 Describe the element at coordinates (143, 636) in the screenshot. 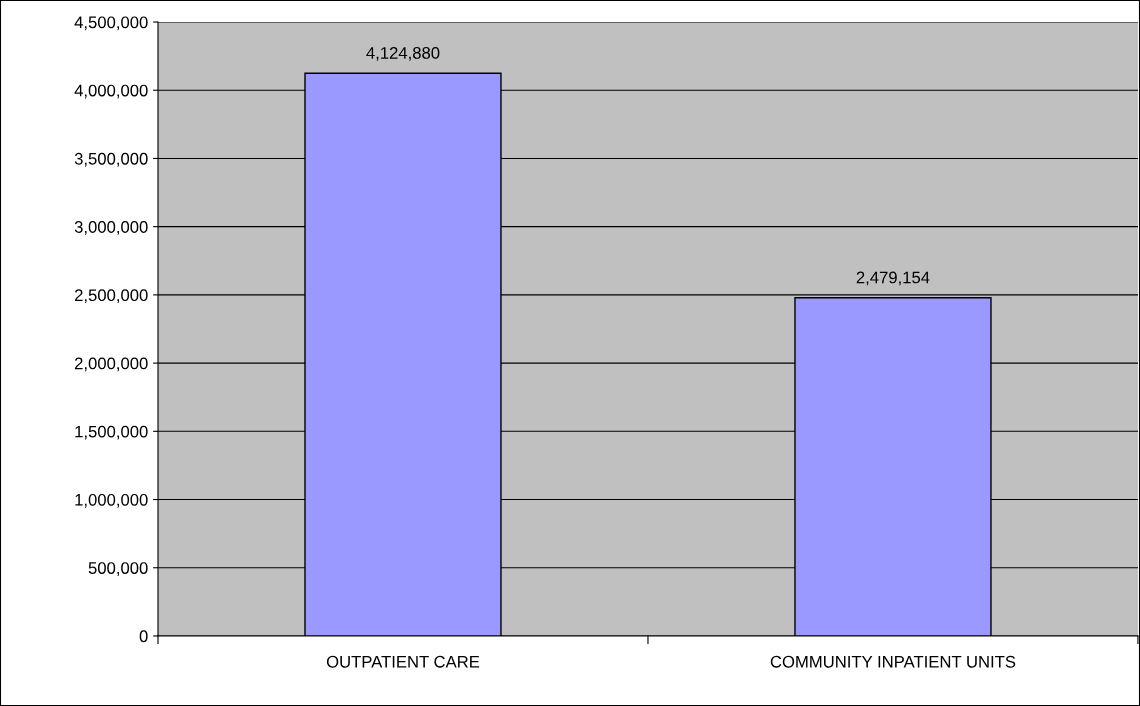

I see `y-tick-label: 0` at that location.